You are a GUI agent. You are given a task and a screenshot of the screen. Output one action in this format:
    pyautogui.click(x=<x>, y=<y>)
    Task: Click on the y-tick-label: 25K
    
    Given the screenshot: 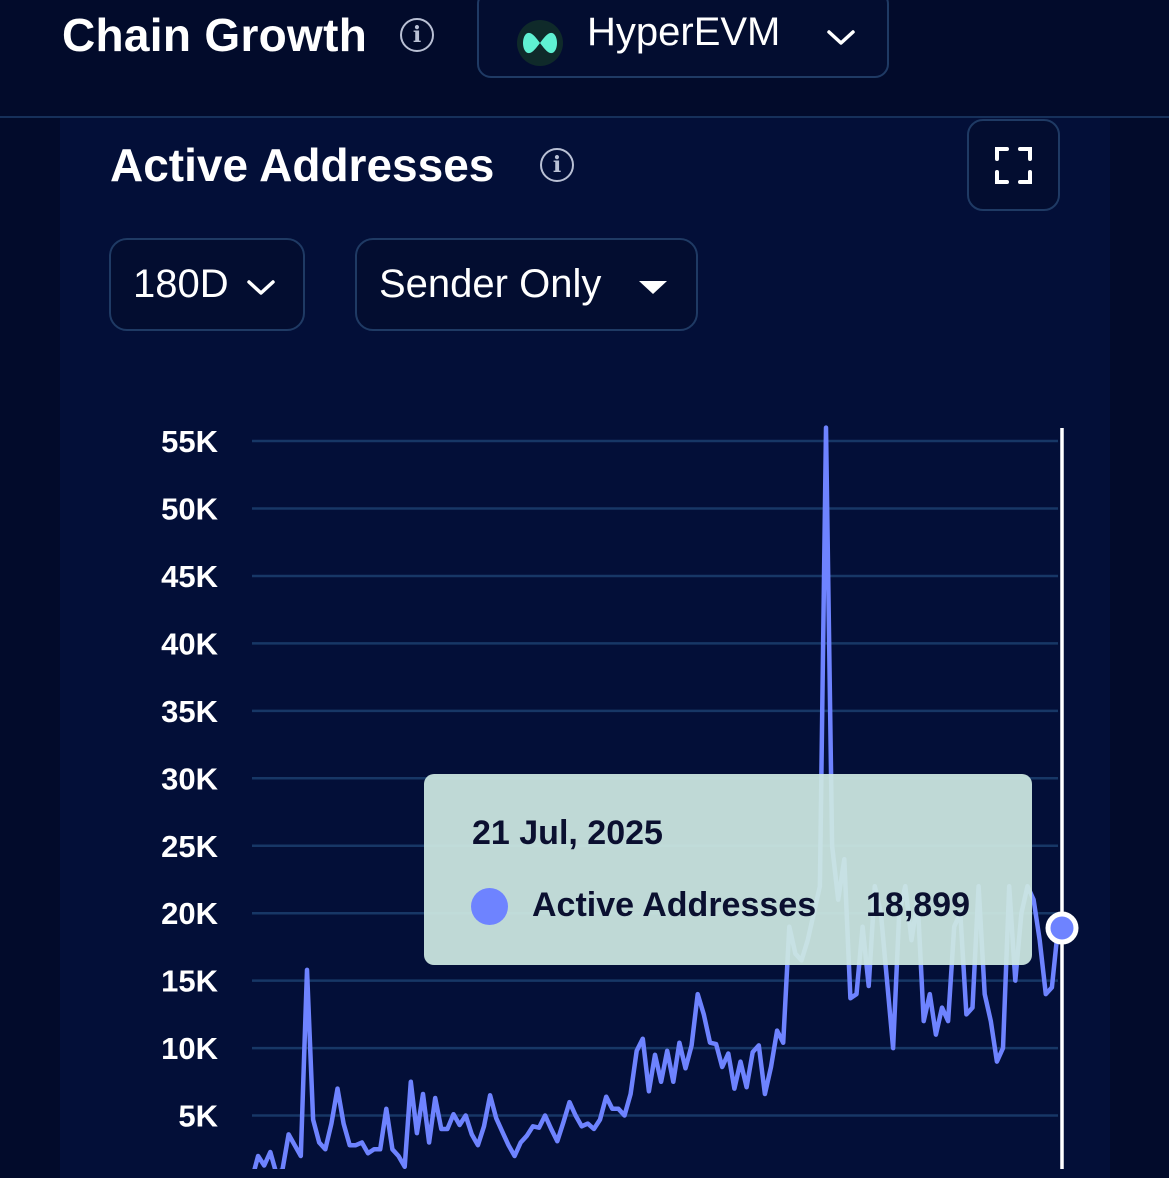 What is the action you would take?
    pyautogui.click(x=189, y=846)
    